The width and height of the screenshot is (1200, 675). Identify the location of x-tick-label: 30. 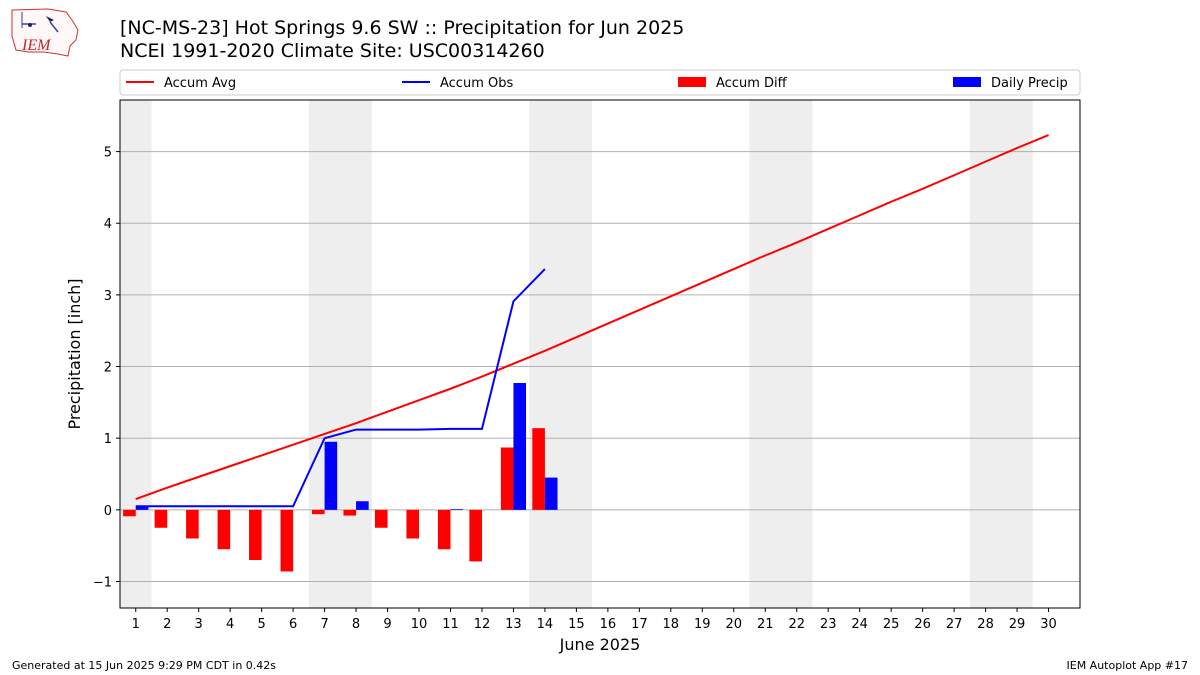
(1048, 624).